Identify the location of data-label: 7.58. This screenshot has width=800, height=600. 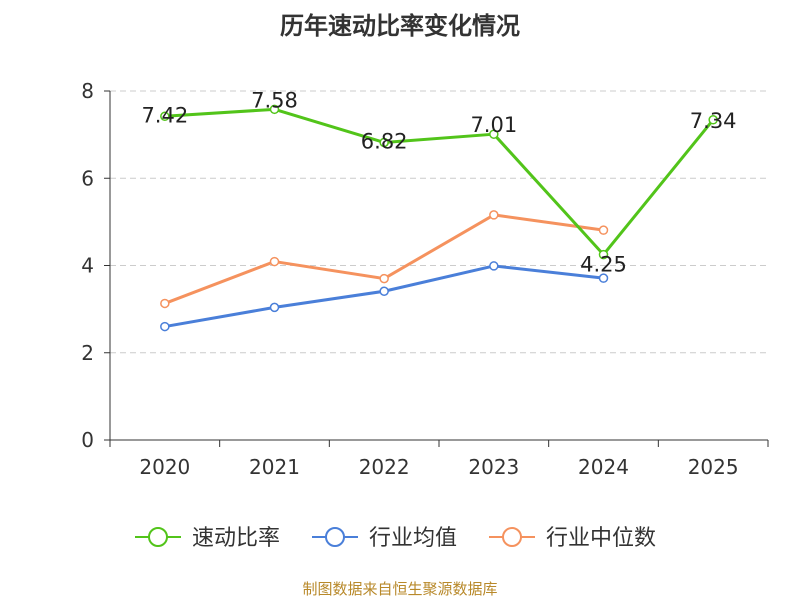
(274, 100).